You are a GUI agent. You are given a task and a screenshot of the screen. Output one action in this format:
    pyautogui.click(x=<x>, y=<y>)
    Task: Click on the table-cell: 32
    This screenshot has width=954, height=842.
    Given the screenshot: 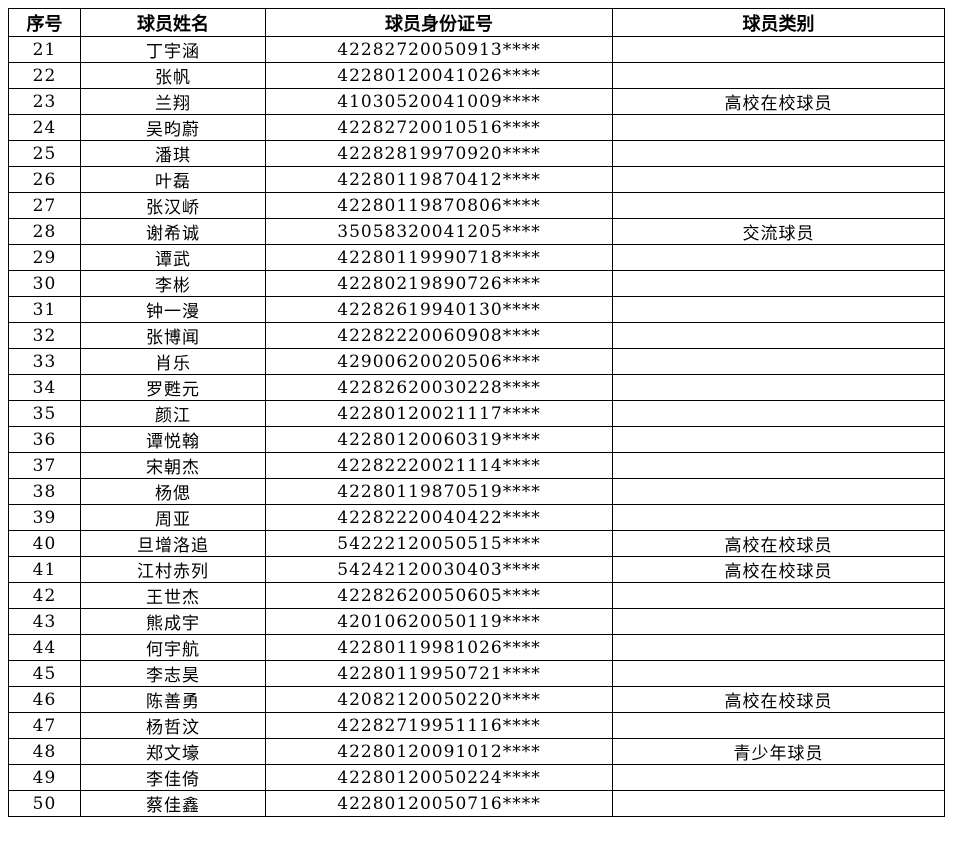 What is the action you would take?
    pyautogui.click(x=44, y=335)
    